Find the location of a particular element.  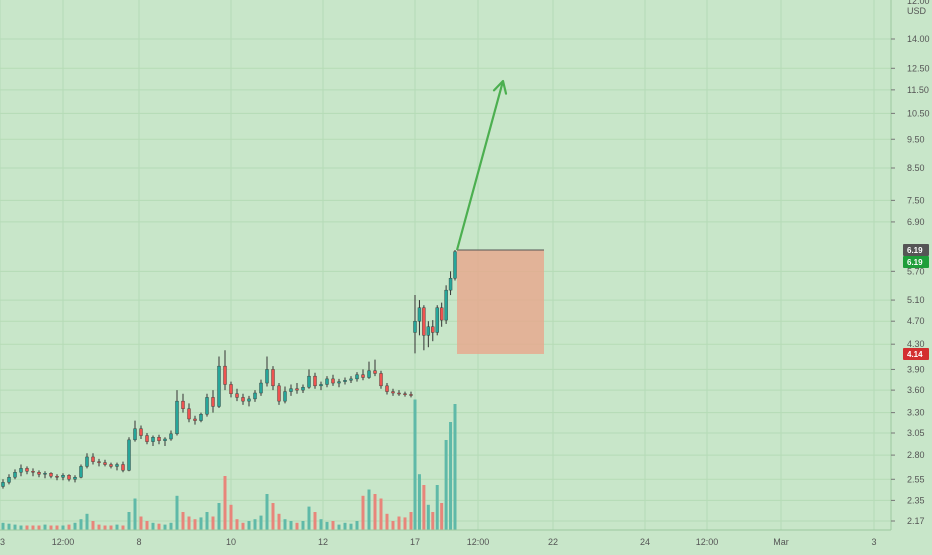

price-tick-label: 9.50 is located at coordinates (916, 139).